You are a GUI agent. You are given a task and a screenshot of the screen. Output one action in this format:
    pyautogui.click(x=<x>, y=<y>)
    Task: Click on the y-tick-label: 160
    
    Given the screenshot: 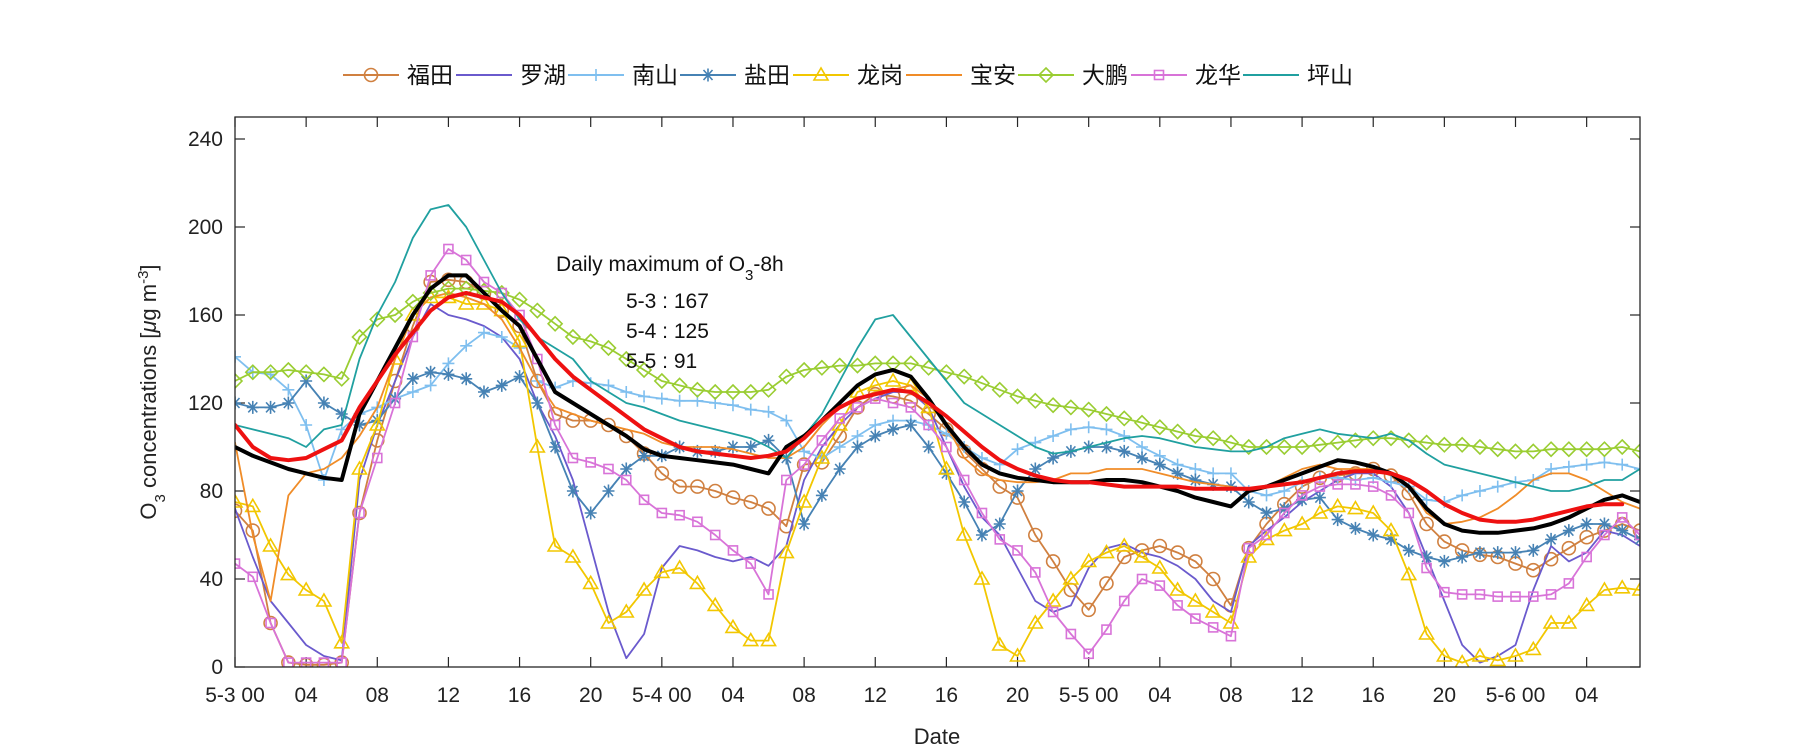 What is the action you would take?
    pyautogui.click(x=205, y=315)
    